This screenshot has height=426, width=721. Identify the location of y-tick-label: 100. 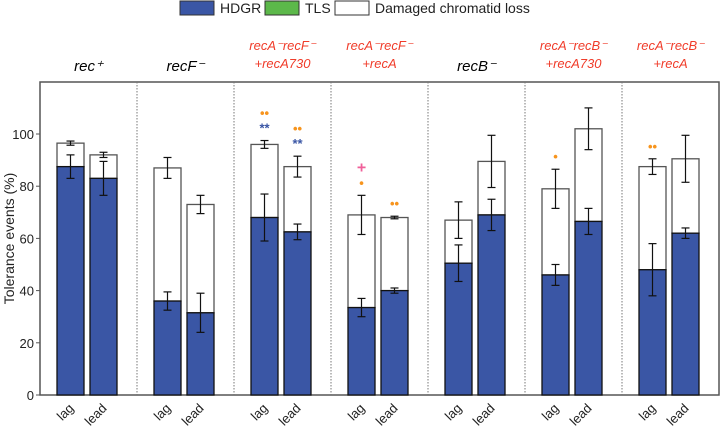
(23, 134).